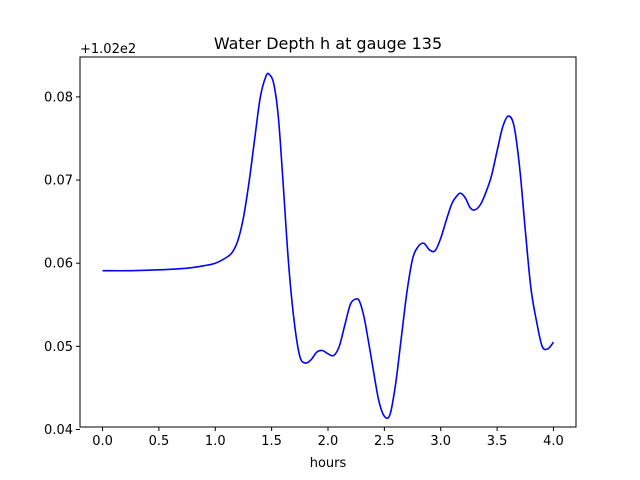 This screenshot has width=640, height=480. I want to click on y-axis-ticks: 0.04 0.05 0.06 0.07 0.08, so click(62, 264).